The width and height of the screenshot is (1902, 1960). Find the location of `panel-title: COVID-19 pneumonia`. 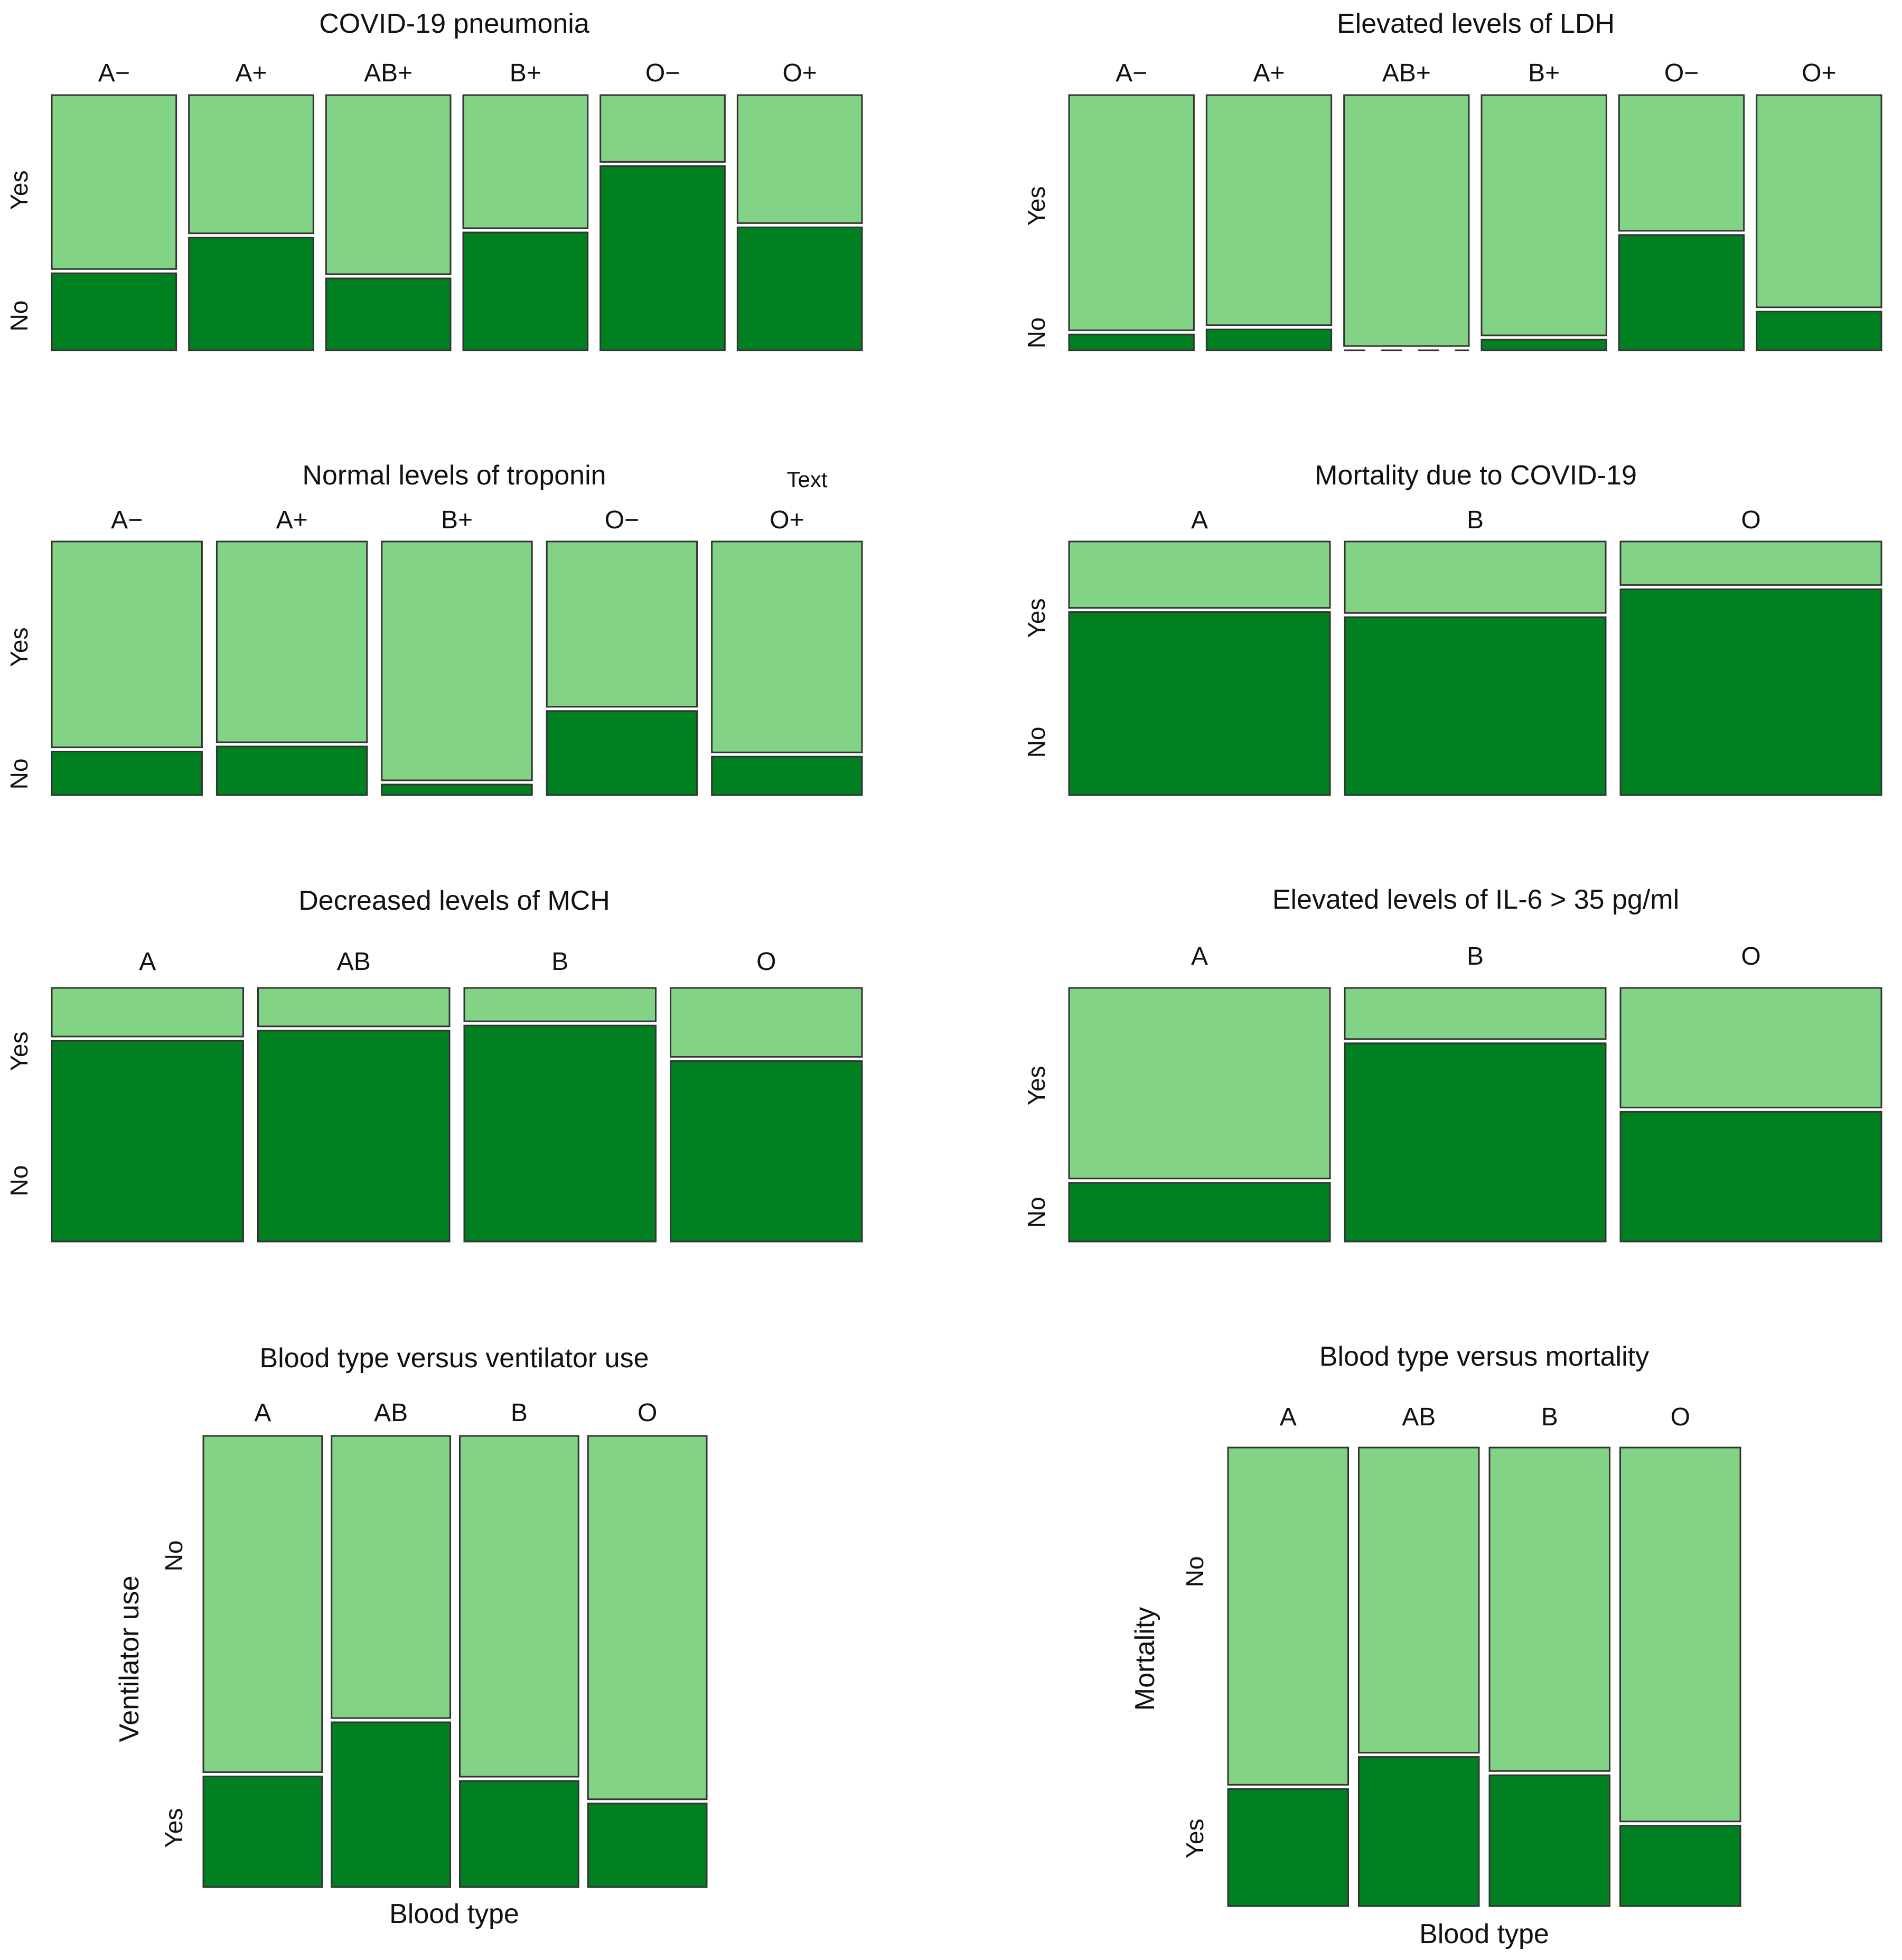

panel-title: COVID-19 pneumonia is located at coordinates (454, 23).